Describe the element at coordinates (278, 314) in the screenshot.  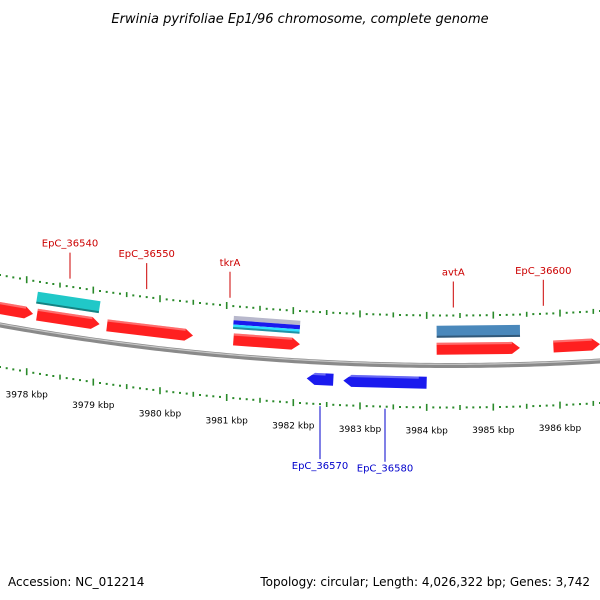
I see `feature-track` at that location.